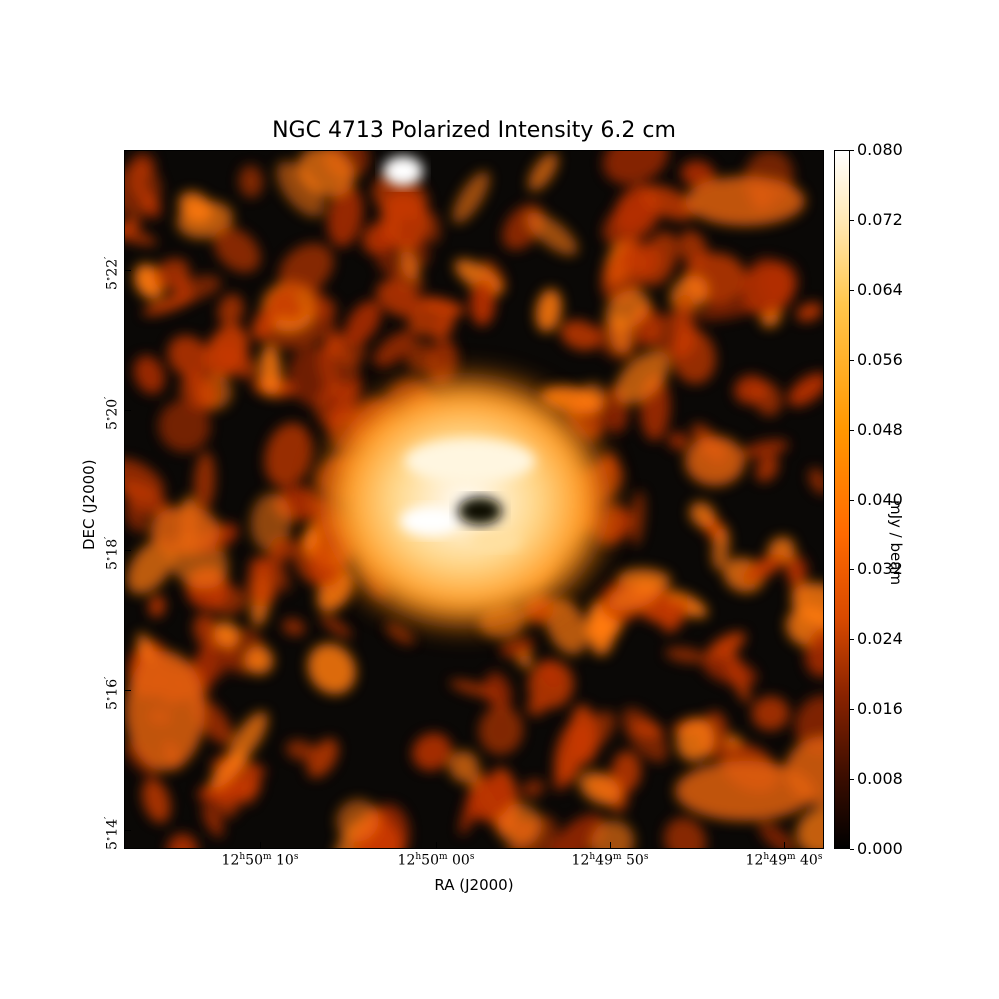  Describe the element at coordinates (880, 569) in the screenshot. I see `colorbar-tick-label: 0.032` at that location.